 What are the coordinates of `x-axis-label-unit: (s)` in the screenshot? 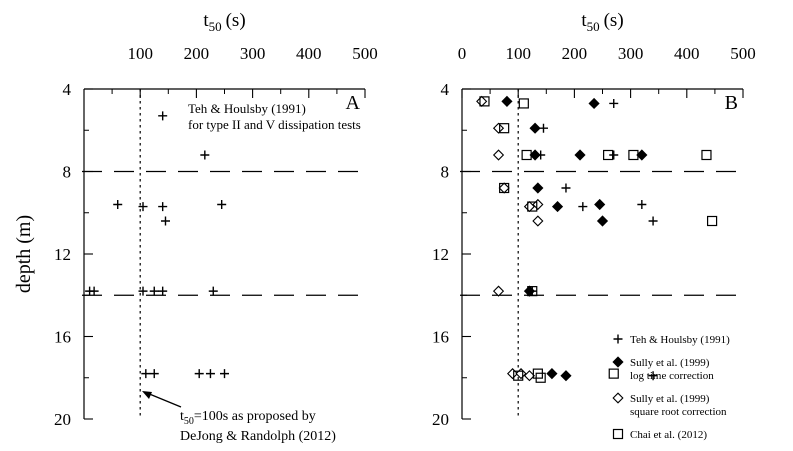 It's located at (236, 20).